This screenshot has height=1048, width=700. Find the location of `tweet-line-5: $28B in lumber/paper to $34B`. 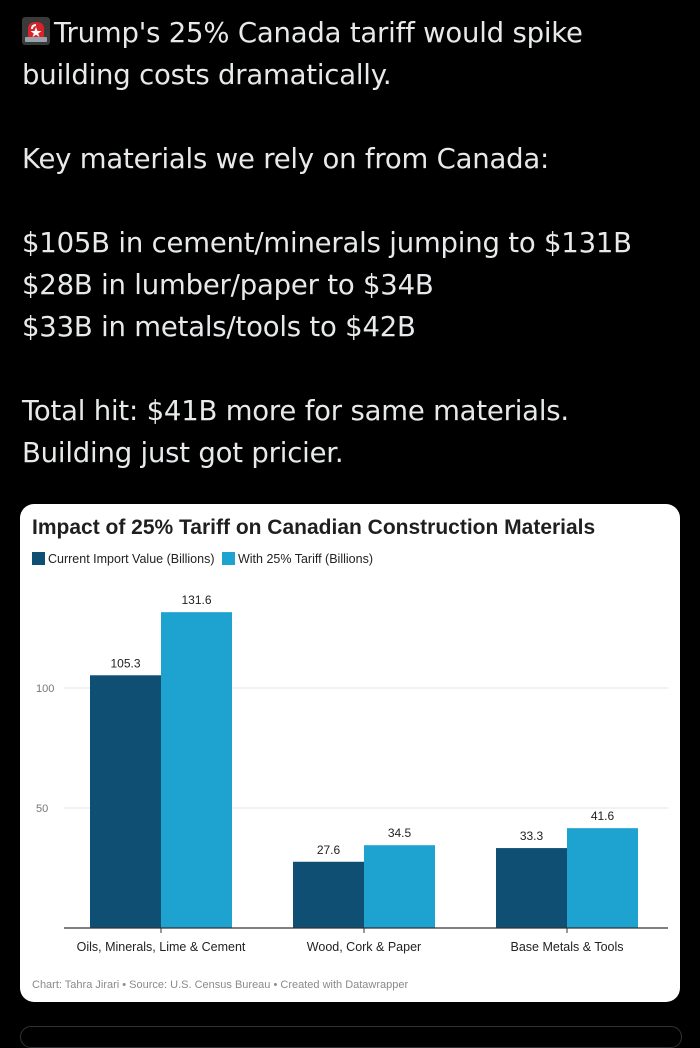

tweet-line-5: $28B in lumber/paper to $34B is located at coordinates (228, 285).